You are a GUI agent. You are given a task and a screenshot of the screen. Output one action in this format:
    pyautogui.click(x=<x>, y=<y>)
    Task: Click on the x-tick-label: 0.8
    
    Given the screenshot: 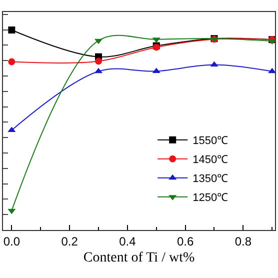 What is the action you would take?
    pyautogui.click(x=243, y=241)
    